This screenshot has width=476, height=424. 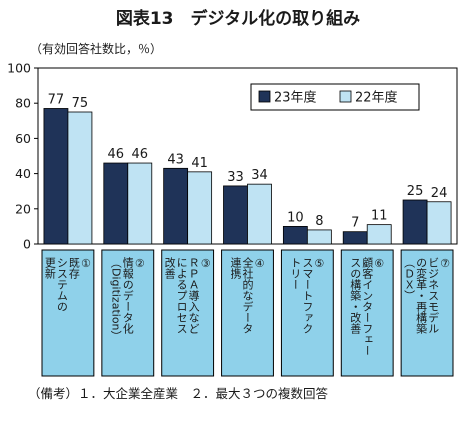 I want to click on data-label: 77, so click(x=56, y=99).